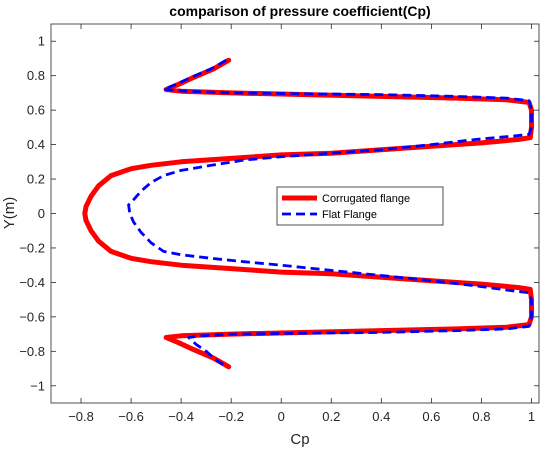  Describe the element at coordinates (81, 416) in the screenshot. I see `x-tick-label: −0.8` at that location.